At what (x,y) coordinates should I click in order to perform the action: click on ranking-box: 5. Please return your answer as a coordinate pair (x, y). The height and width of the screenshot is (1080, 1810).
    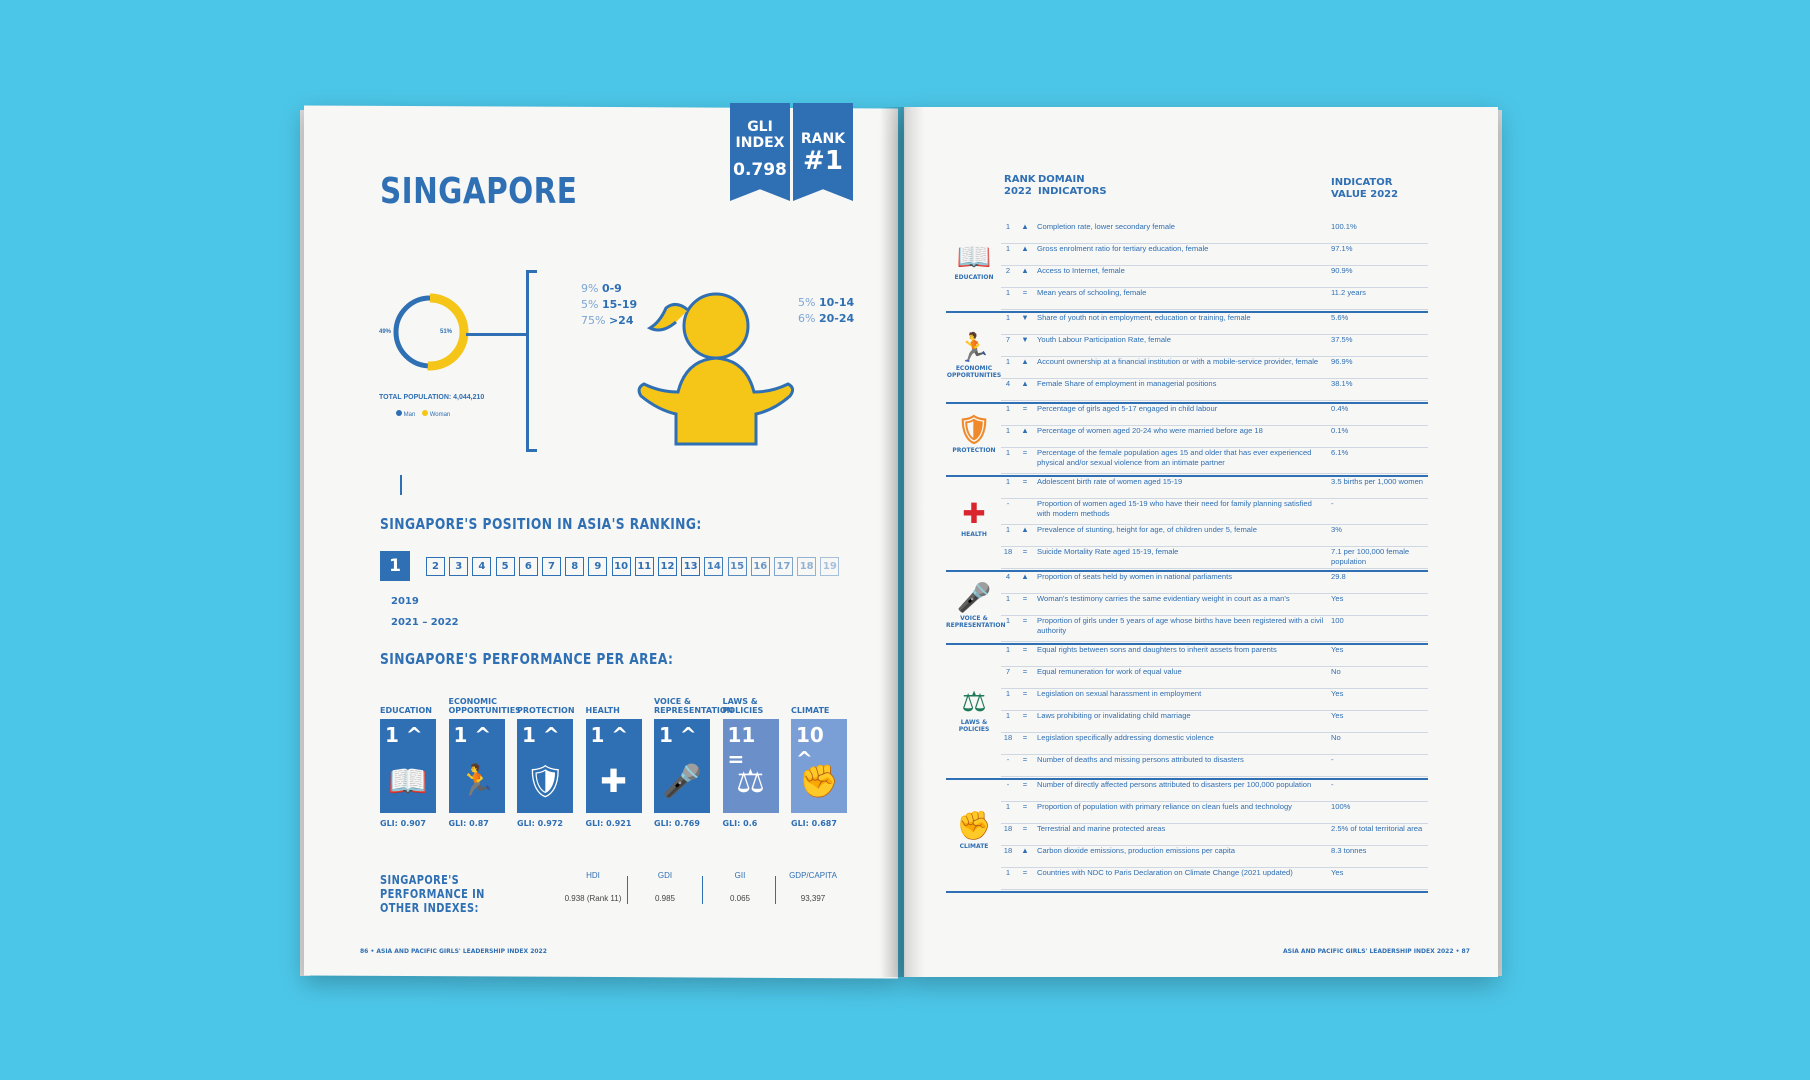
    Looking at the image, I should click on (505, 566).